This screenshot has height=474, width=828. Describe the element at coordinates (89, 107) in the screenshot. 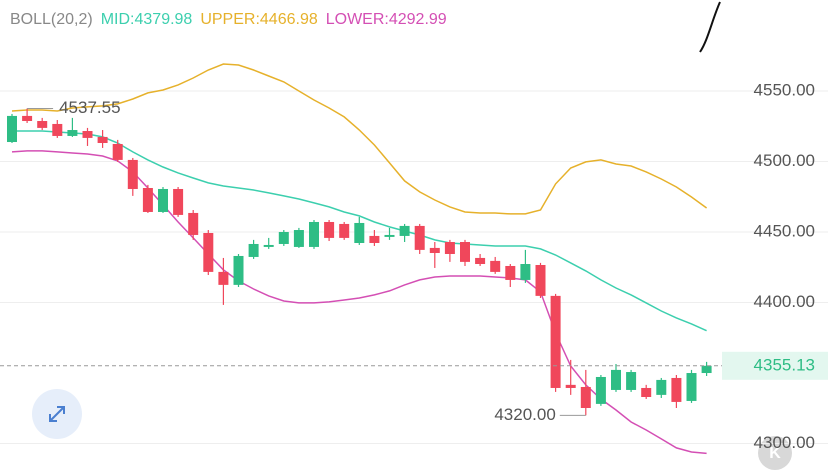

I see `high-label: 4537.55` at that location.